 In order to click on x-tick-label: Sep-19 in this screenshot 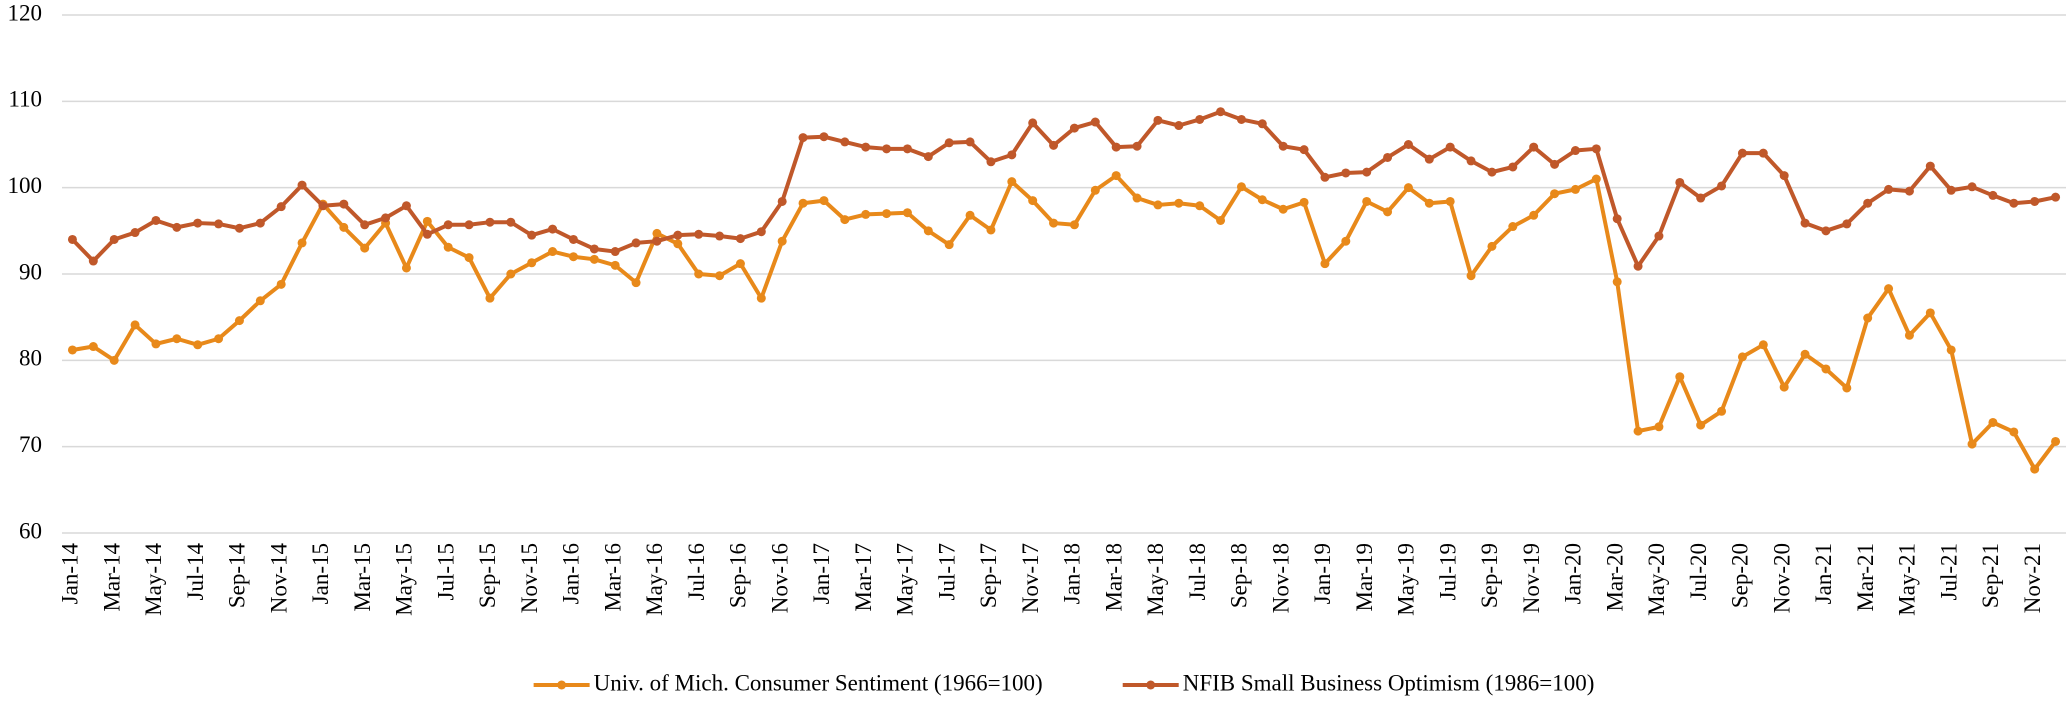, I will do `click(1489, 575)`.